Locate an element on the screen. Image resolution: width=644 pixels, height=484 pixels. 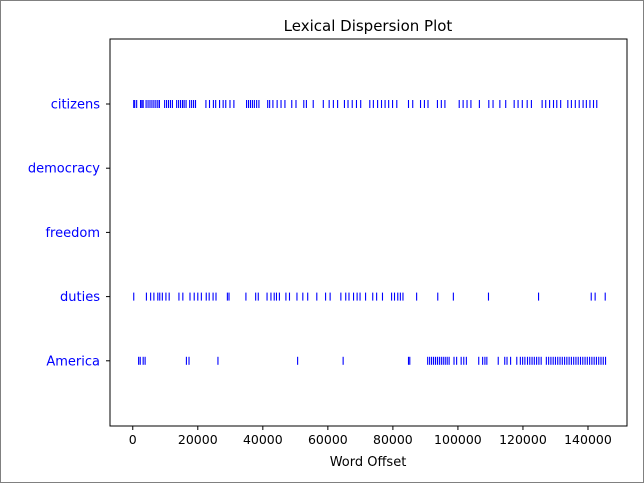
y-tick-label-America: America is located at coordinates (73, 361).